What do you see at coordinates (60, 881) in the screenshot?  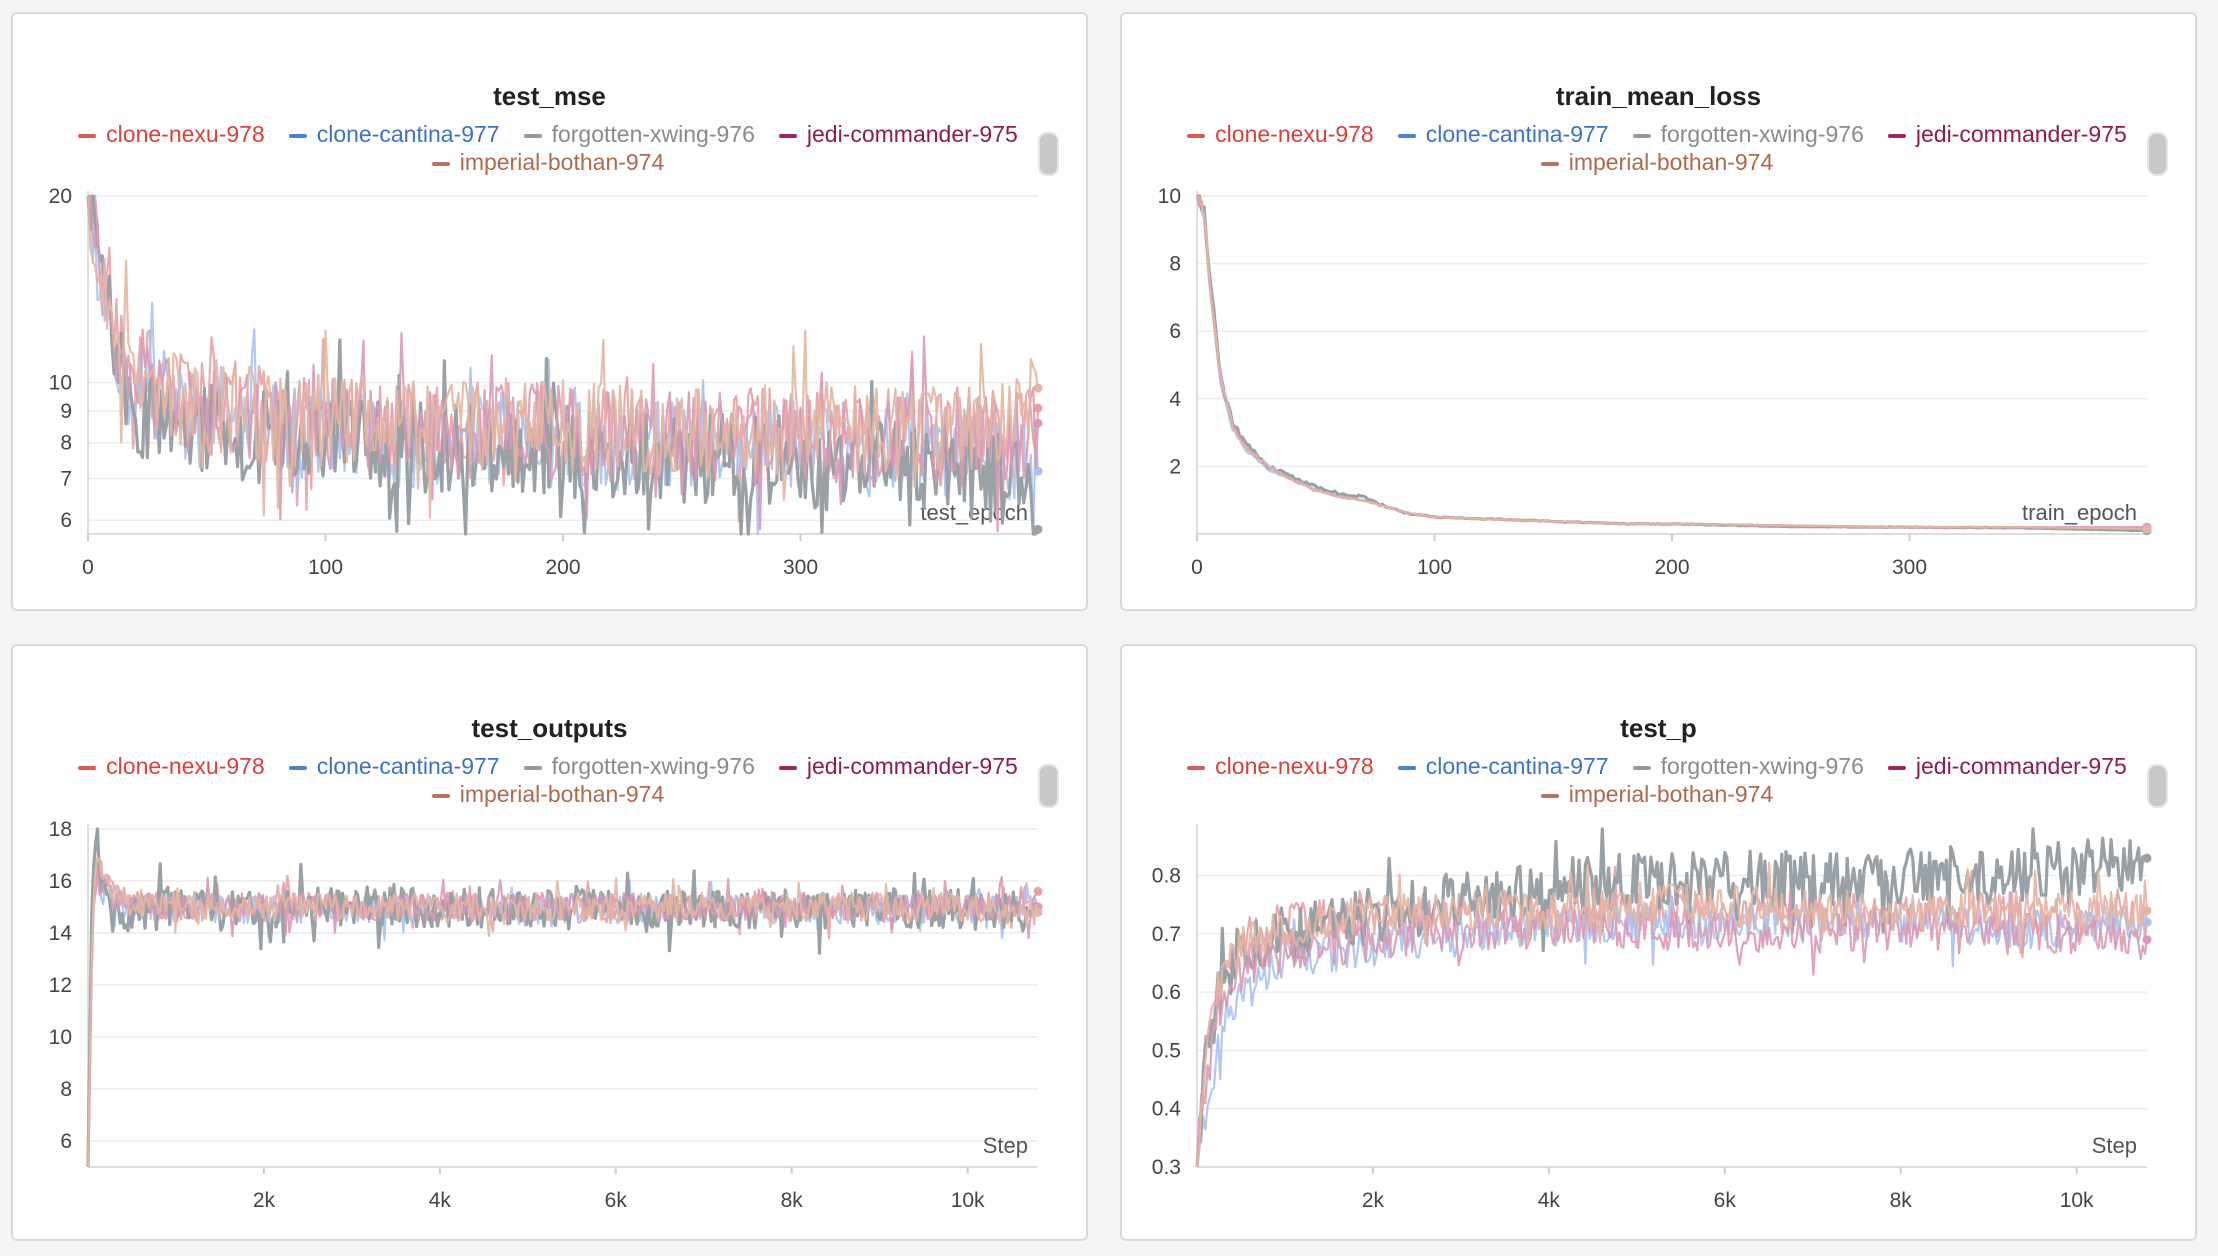 I see `y-tick-label: 16` at bounding box center [60, 881].